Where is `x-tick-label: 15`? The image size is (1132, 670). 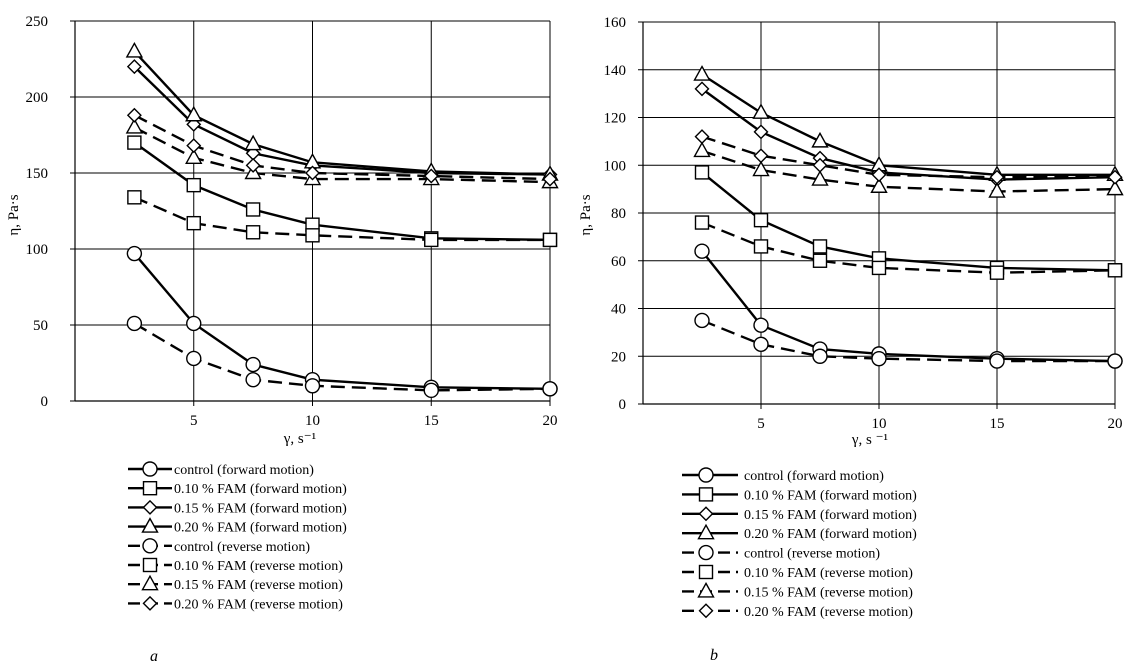
x-tick-label: 15 is located at coordinates (431, 421).